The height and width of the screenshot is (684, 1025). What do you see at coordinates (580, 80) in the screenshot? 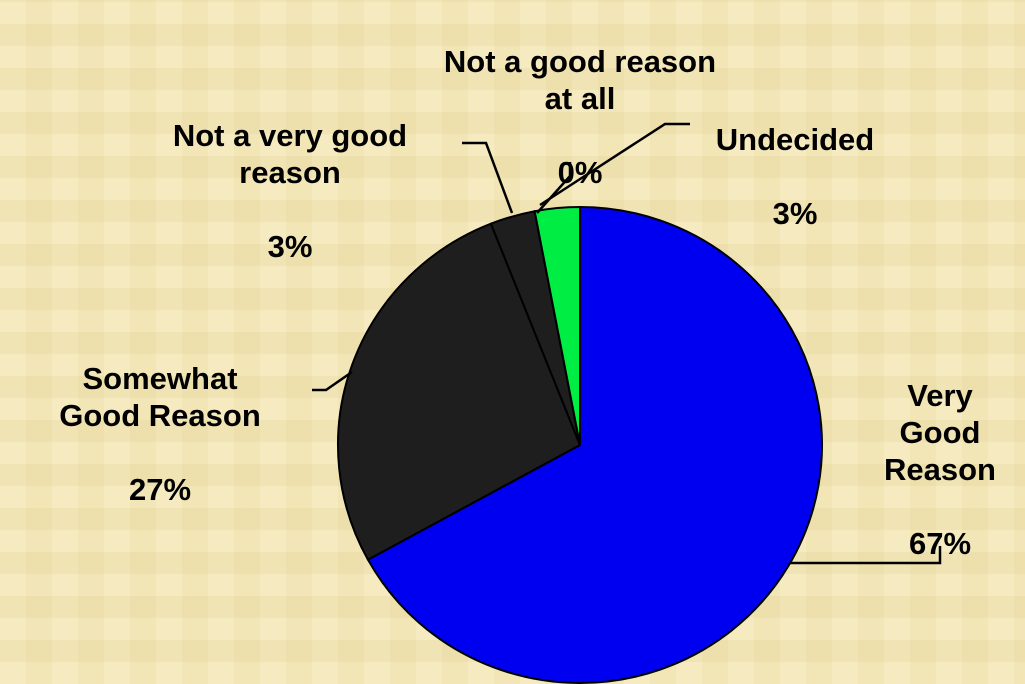
I see `slice-name: Not a good reason at all` at bounding box center [580, 80].